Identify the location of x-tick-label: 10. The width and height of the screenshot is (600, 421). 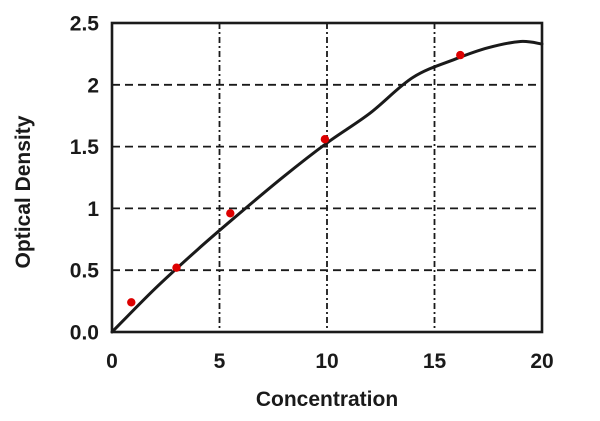
(326, 361).